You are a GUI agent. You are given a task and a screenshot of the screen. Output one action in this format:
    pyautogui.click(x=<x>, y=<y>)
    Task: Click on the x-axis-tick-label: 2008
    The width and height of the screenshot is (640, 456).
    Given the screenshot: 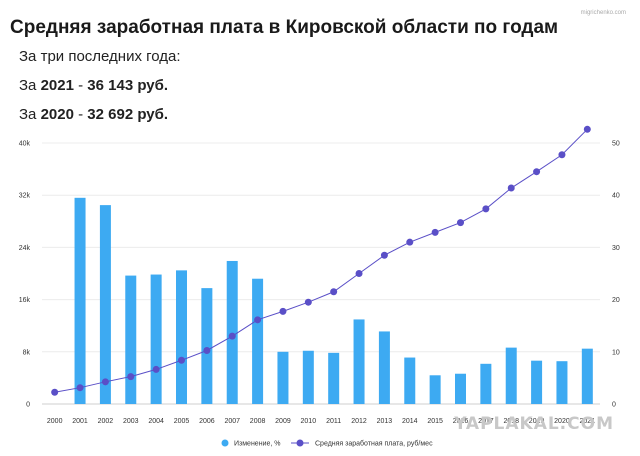 What is the action you would take?
    pyautogui.click(x=258, y=421)
    